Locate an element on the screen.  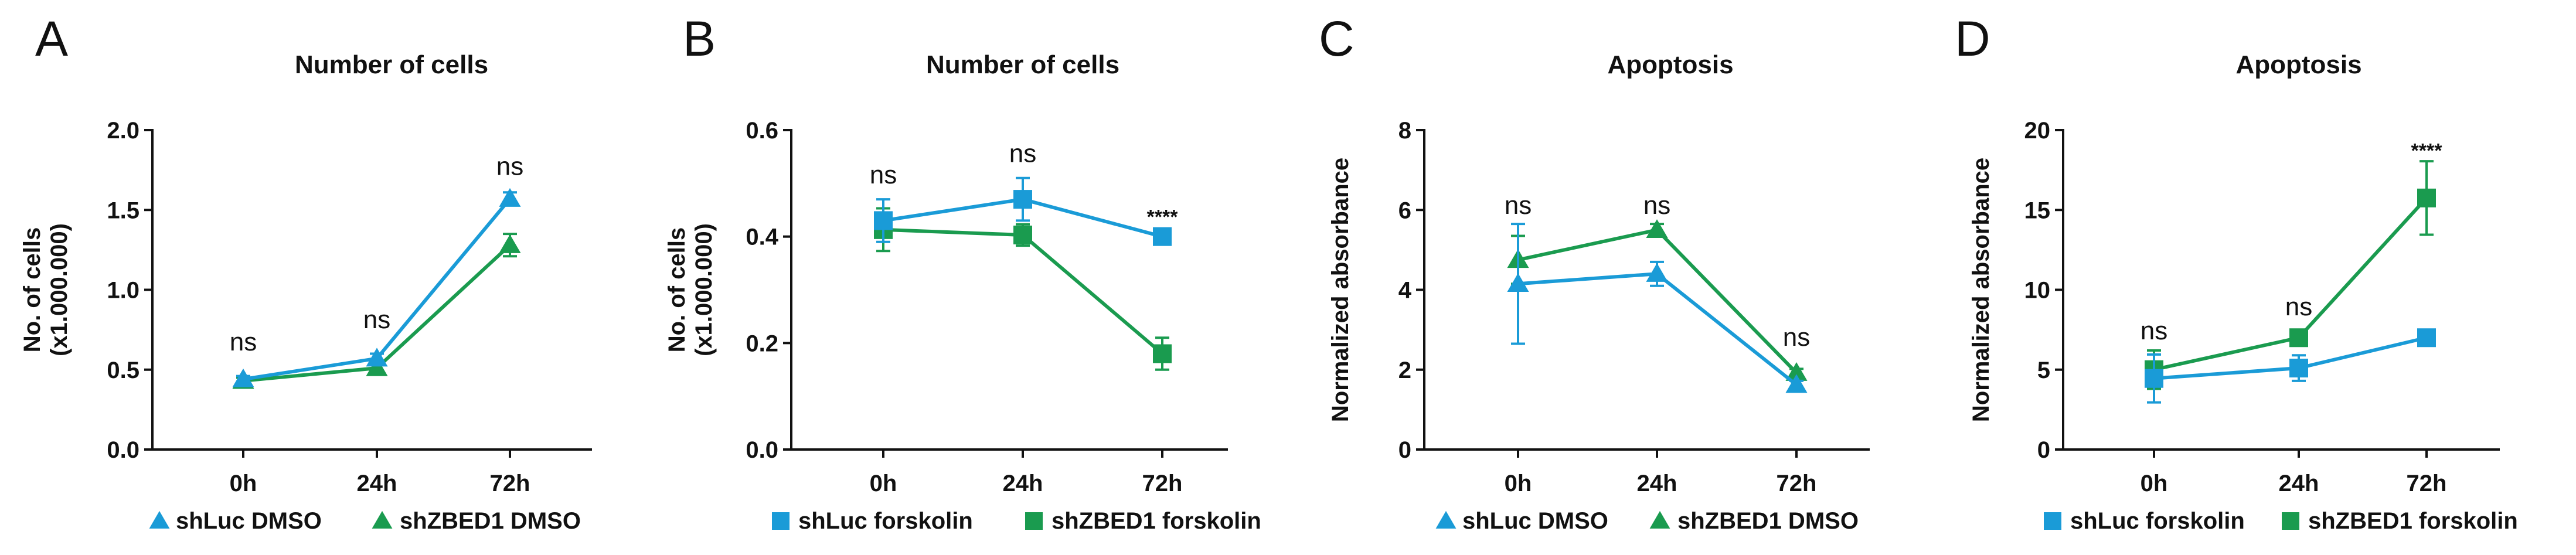
y-tick-label: 0.4 is located at coordinates (762, 237).